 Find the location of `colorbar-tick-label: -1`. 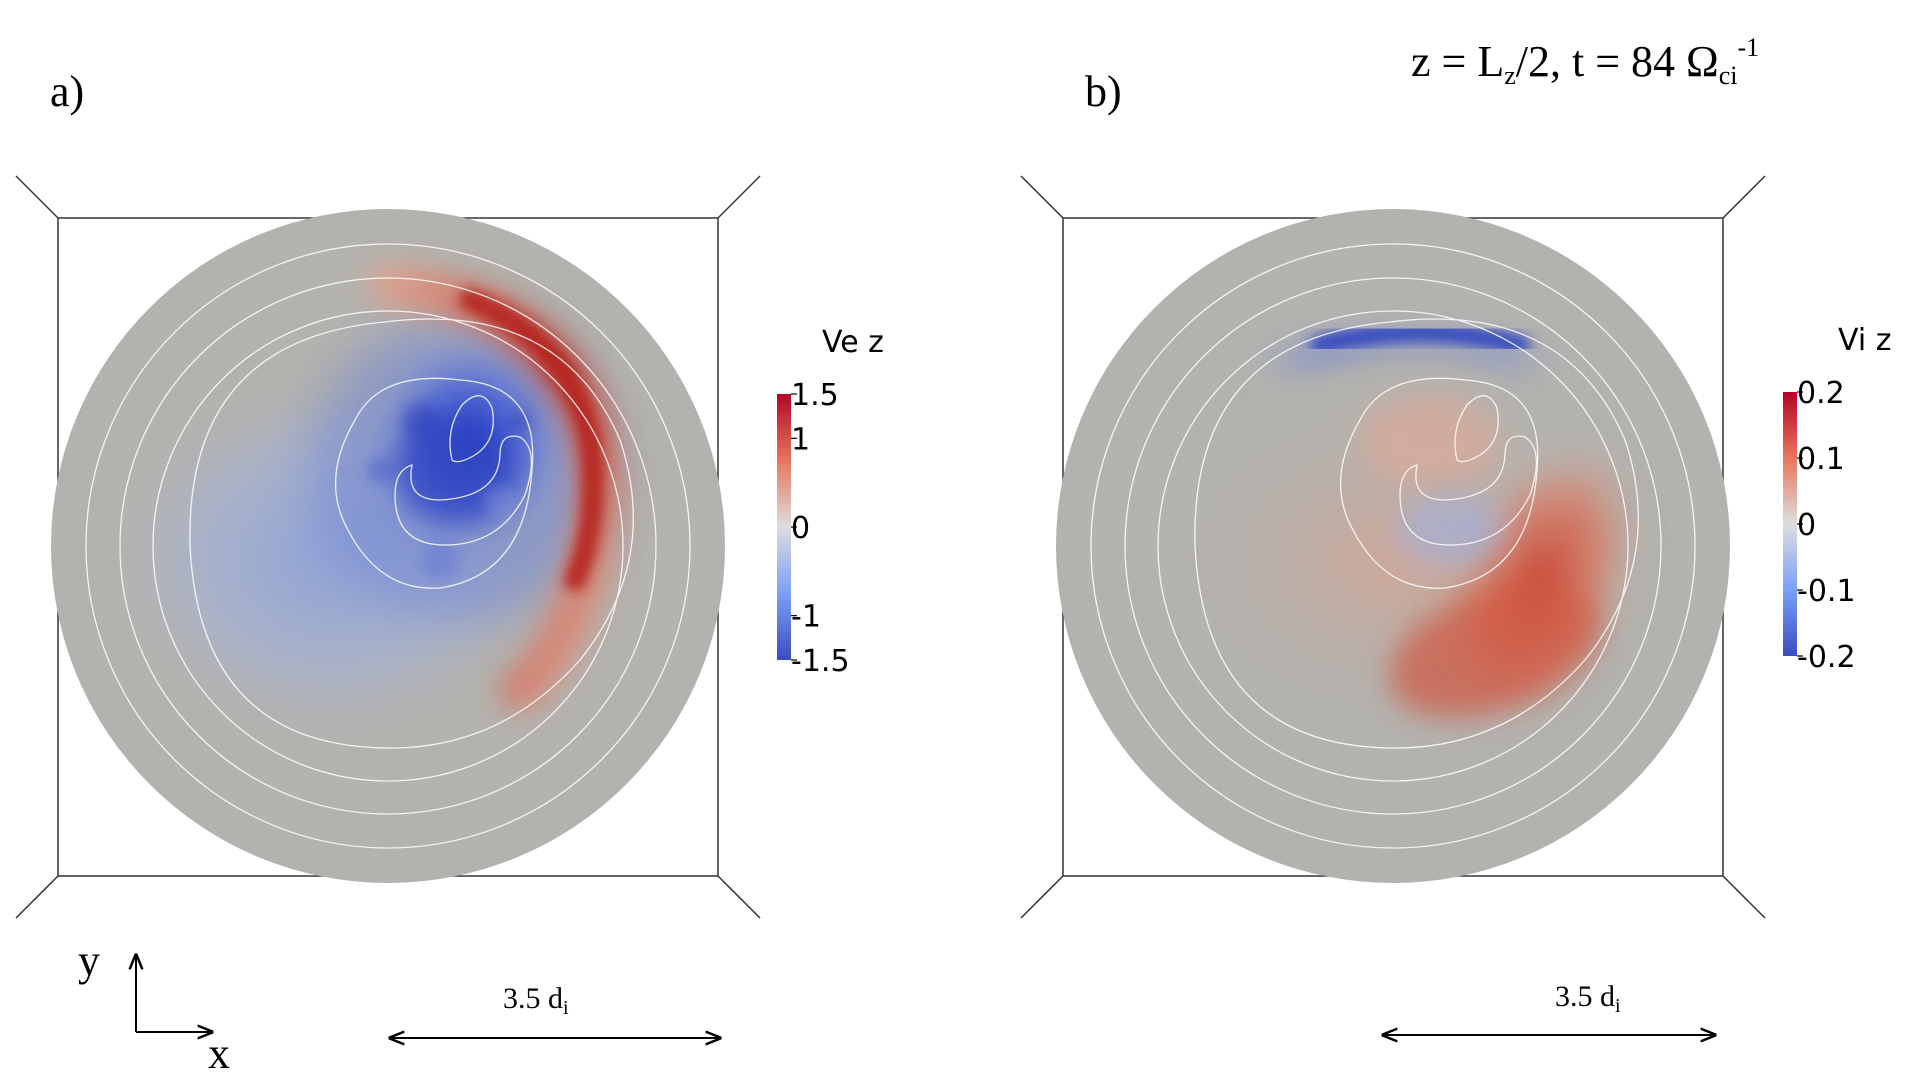

colorbar-tick-label: -1 is located at coordinates (806, 617).